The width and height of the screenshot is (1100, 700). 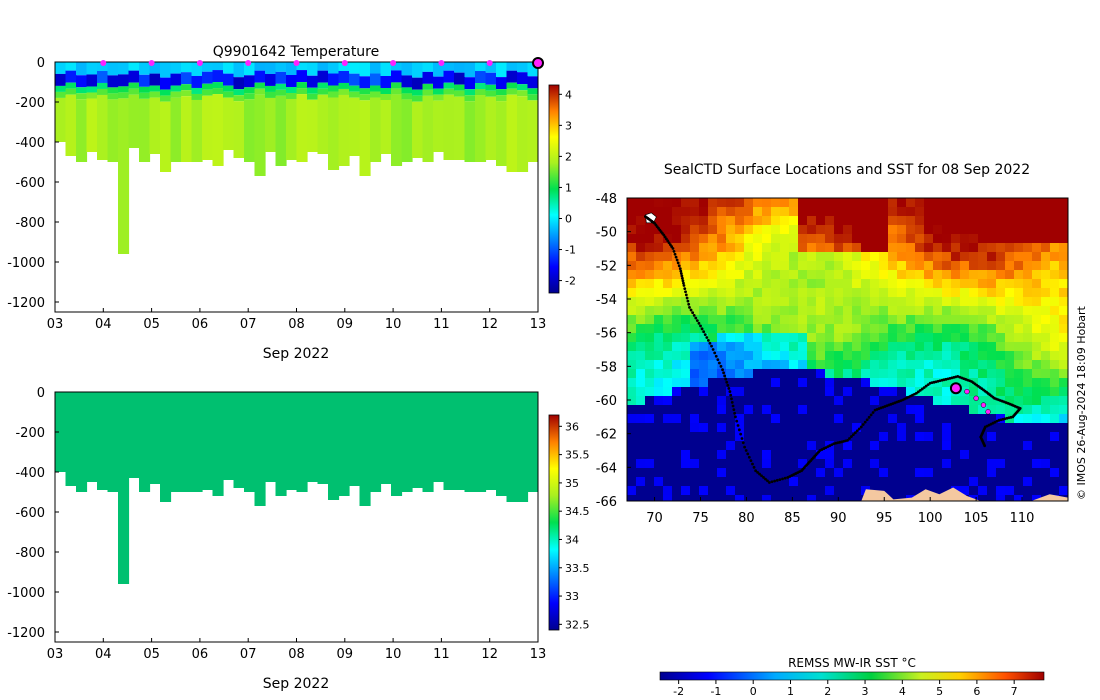 I want to click on colorbar-tick-label: 2, so click(x=568, y=156).